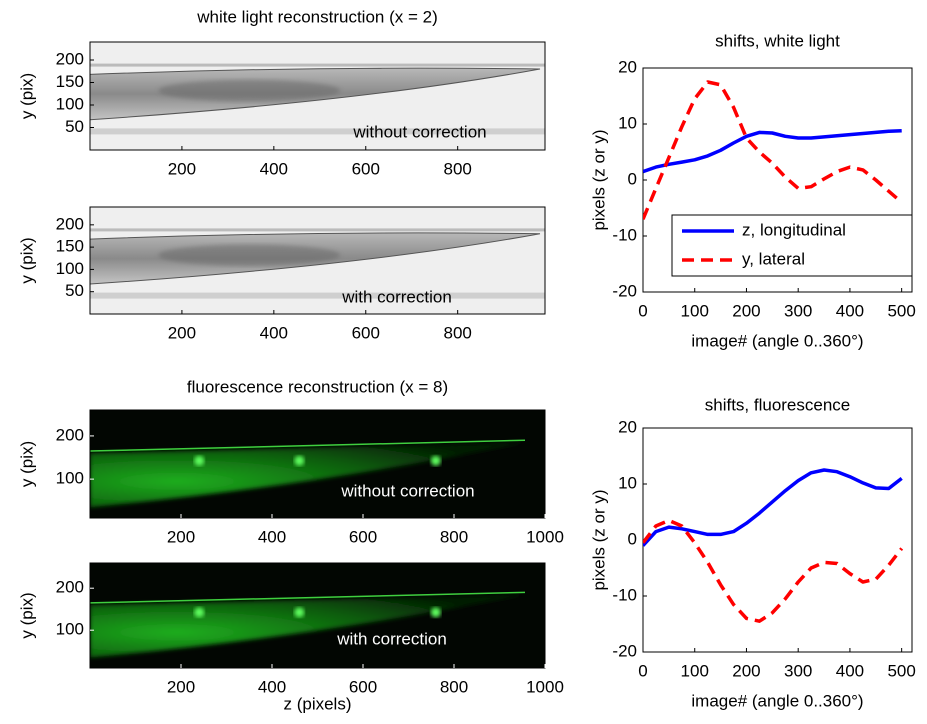  Describe the element at coordinates (773, 258) in the screenshot. I see `legend-label: y, lateral` at that location.